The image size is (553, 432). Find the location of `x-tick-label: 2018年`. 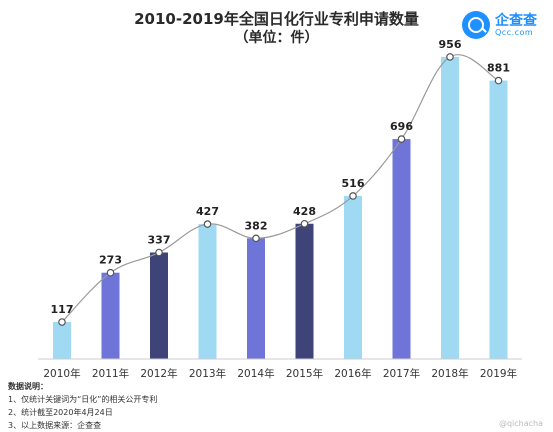

x-tick-label: 2018年 is located at coordinates (449, 373).